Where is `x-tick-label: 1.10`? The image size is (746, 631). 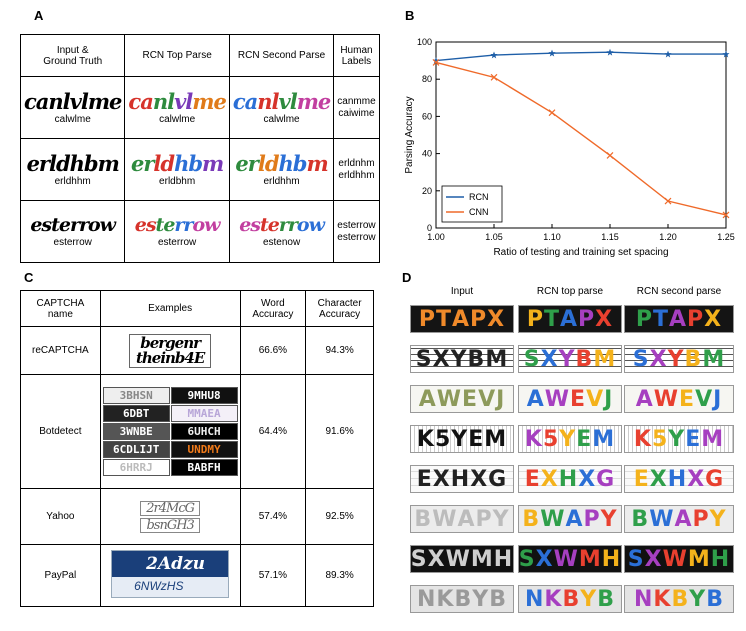 x-tick-label: 1.10 is located at coordinates (552, 237).